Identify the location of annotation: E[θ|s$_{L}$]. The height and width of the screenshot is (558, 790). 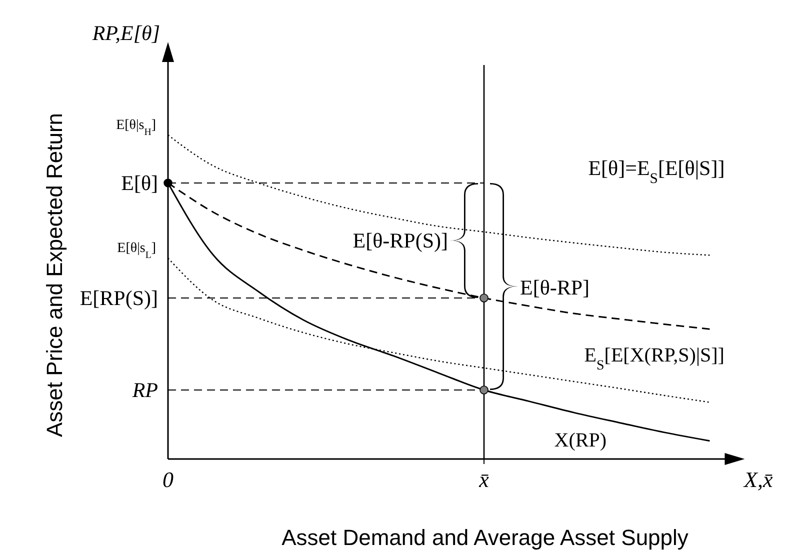
(136, 251).